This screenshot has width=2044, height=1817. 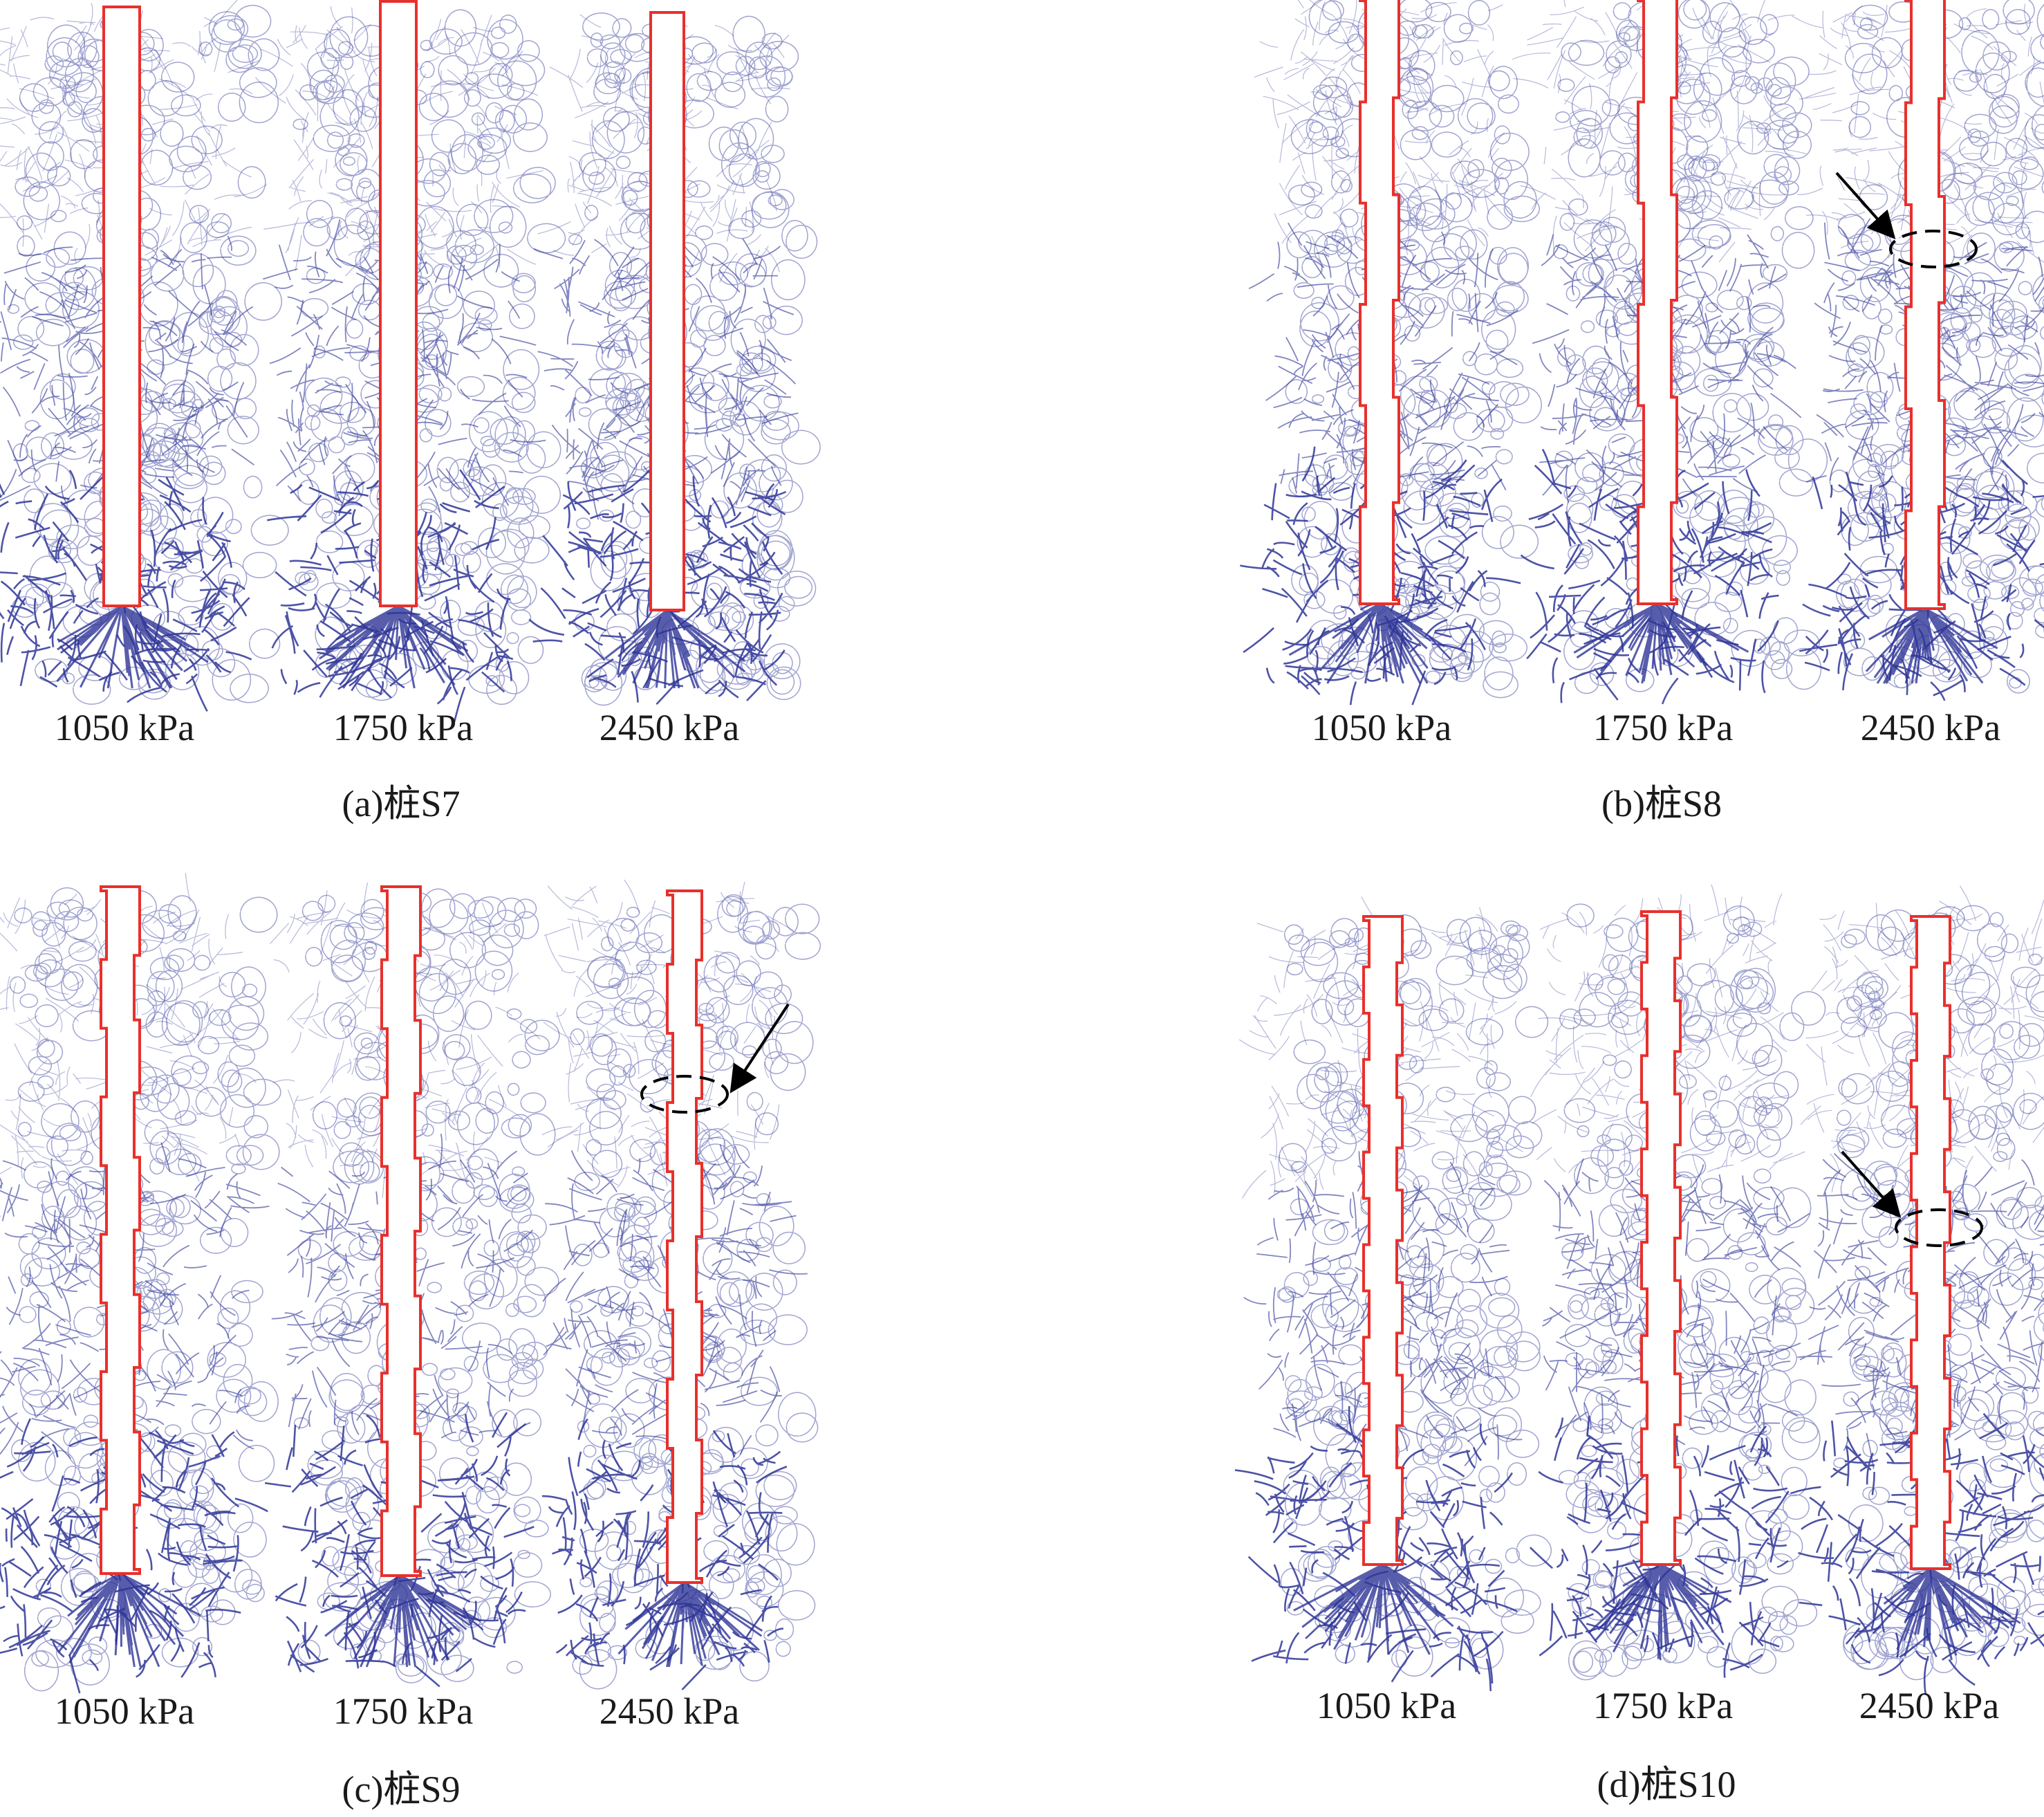 What do you see at coordinates (125, 727) in the screenshot?
I see `pressure-label-s7-1: 1050 kPa` at bounding box center [125, 727].